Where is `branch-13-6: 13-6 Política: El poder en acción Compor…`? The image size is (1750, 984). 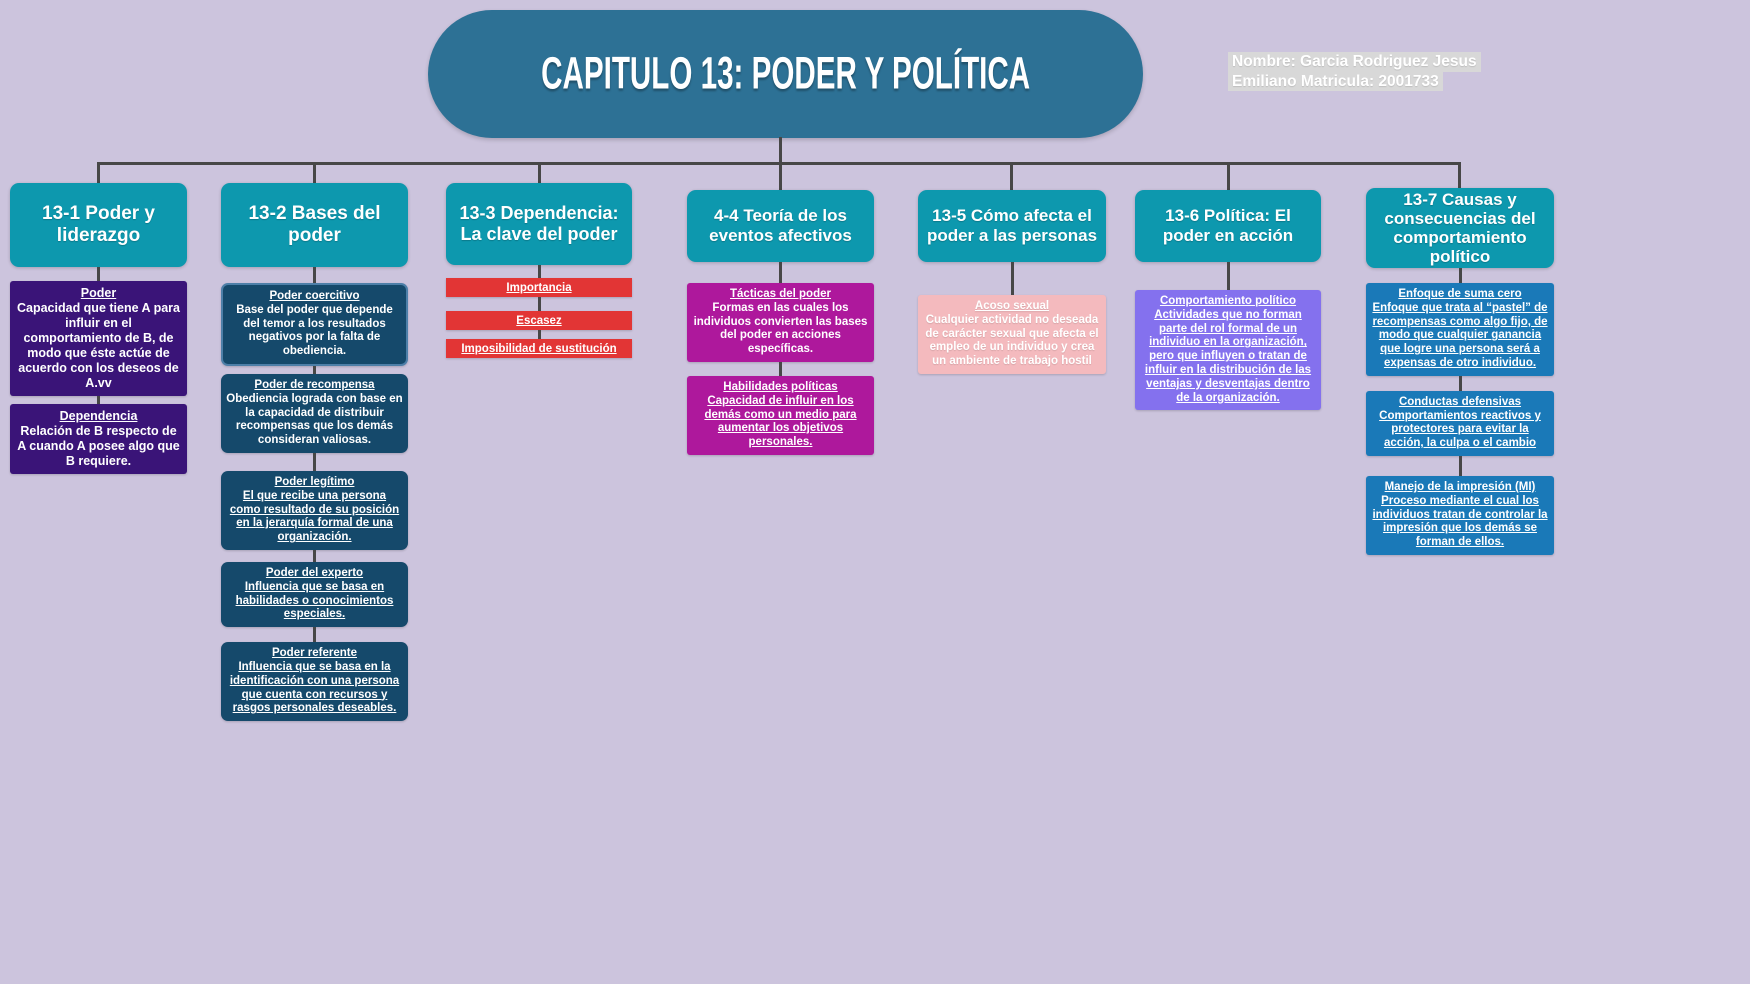 branch-13-6: 13-6 Política: El poder en acción Compor… is located at coordinates (1228, 300).